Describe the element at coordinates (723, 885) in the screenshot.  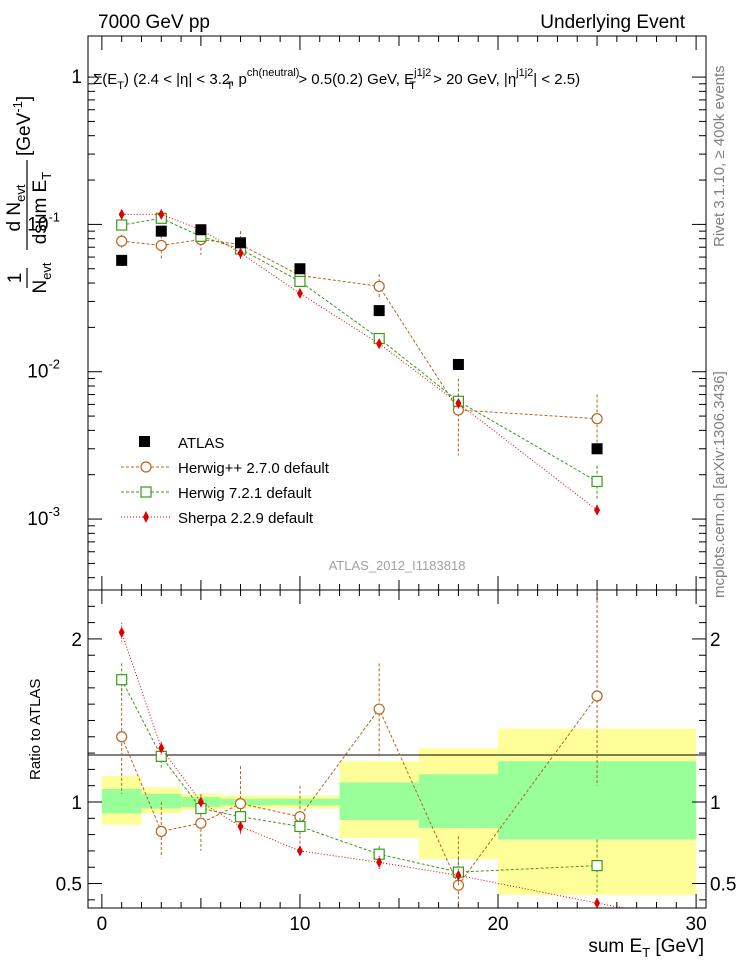
I see `ratio-y-tick-label-right: 0.5` at that location.